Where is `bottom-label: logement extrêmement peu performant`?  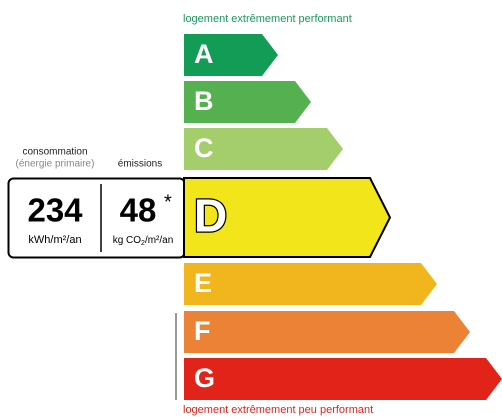 bottom-label: logement extrêmement peu performant is located at coordinates (278, 410).